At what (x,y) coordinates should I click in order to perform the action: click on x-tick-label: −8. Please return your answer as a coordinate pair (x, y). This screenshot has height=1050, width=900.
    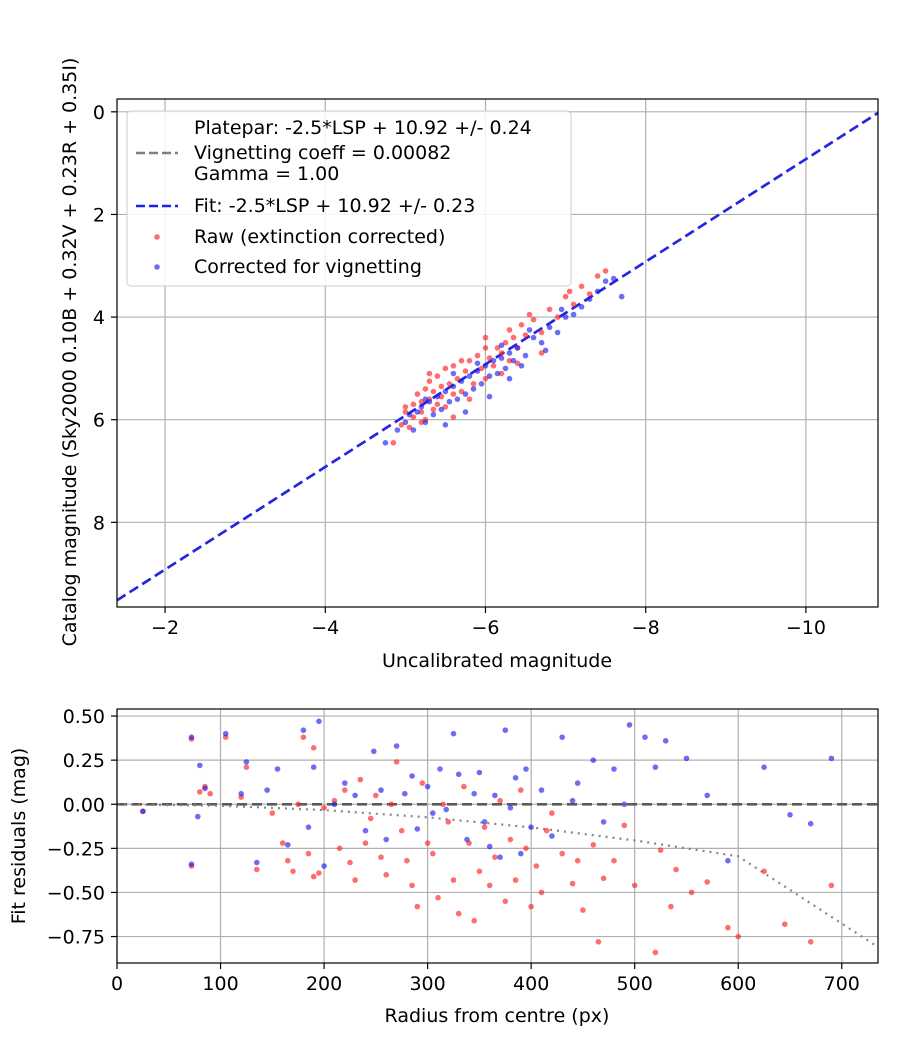
    Looking at the image, I should click on (646, 628).